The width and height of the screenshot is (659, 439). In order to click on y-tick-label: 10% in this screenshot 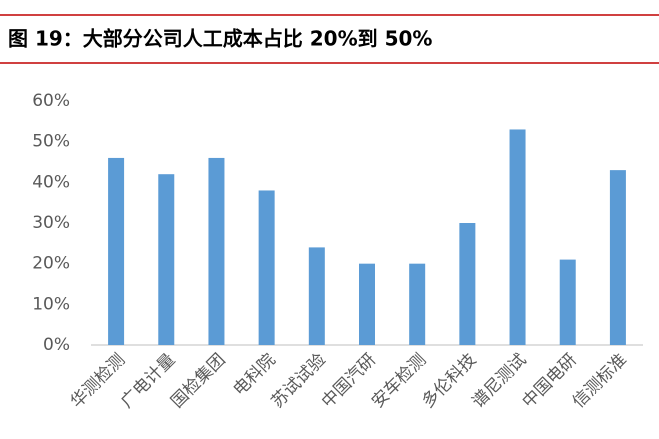, I will do `click(51, 304)`.